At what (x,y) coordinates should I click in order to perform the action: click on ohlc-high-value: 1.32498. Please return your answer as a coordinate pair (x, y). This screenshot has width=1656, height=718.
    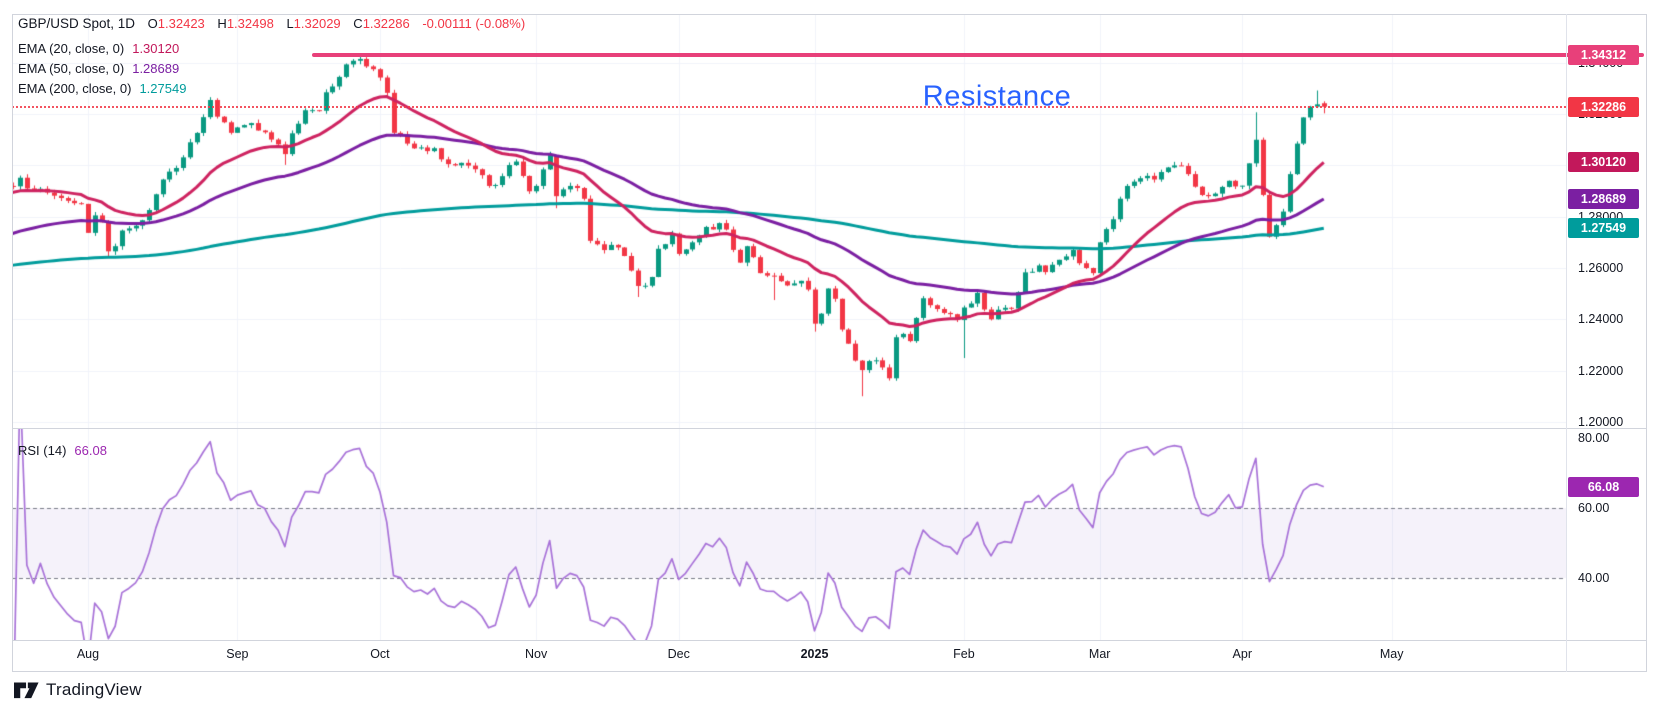
    Looking at the image, I should click on (250, 23).